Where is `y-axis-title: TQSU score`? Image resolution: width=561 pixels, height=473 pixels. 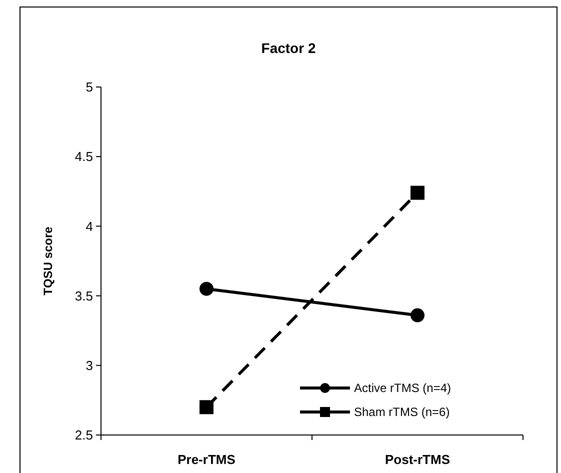 y-axis-title: TQSU score is located at coordinates (48, 261).